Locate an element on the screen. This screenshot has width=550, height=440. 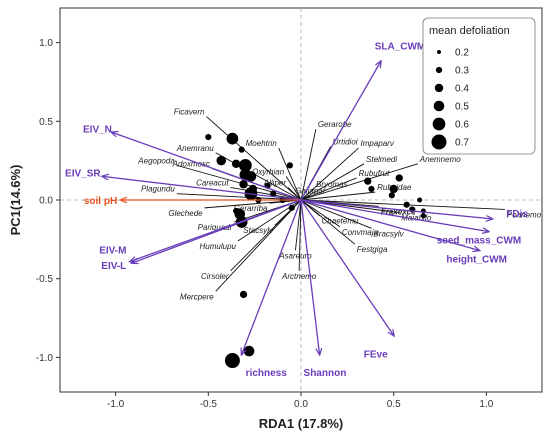
species-label: Gerarriba is located at coordinates (251, 208).